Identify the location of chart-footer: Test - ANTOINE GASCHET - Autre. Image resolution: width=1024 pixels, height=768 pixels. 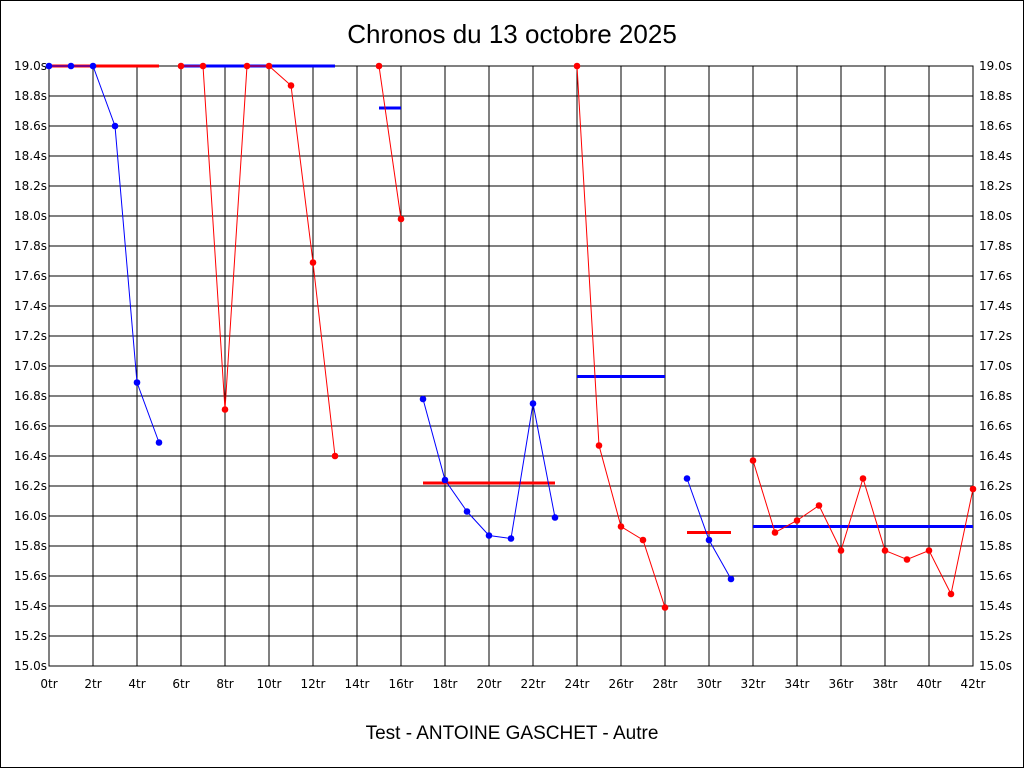
(512, 733).